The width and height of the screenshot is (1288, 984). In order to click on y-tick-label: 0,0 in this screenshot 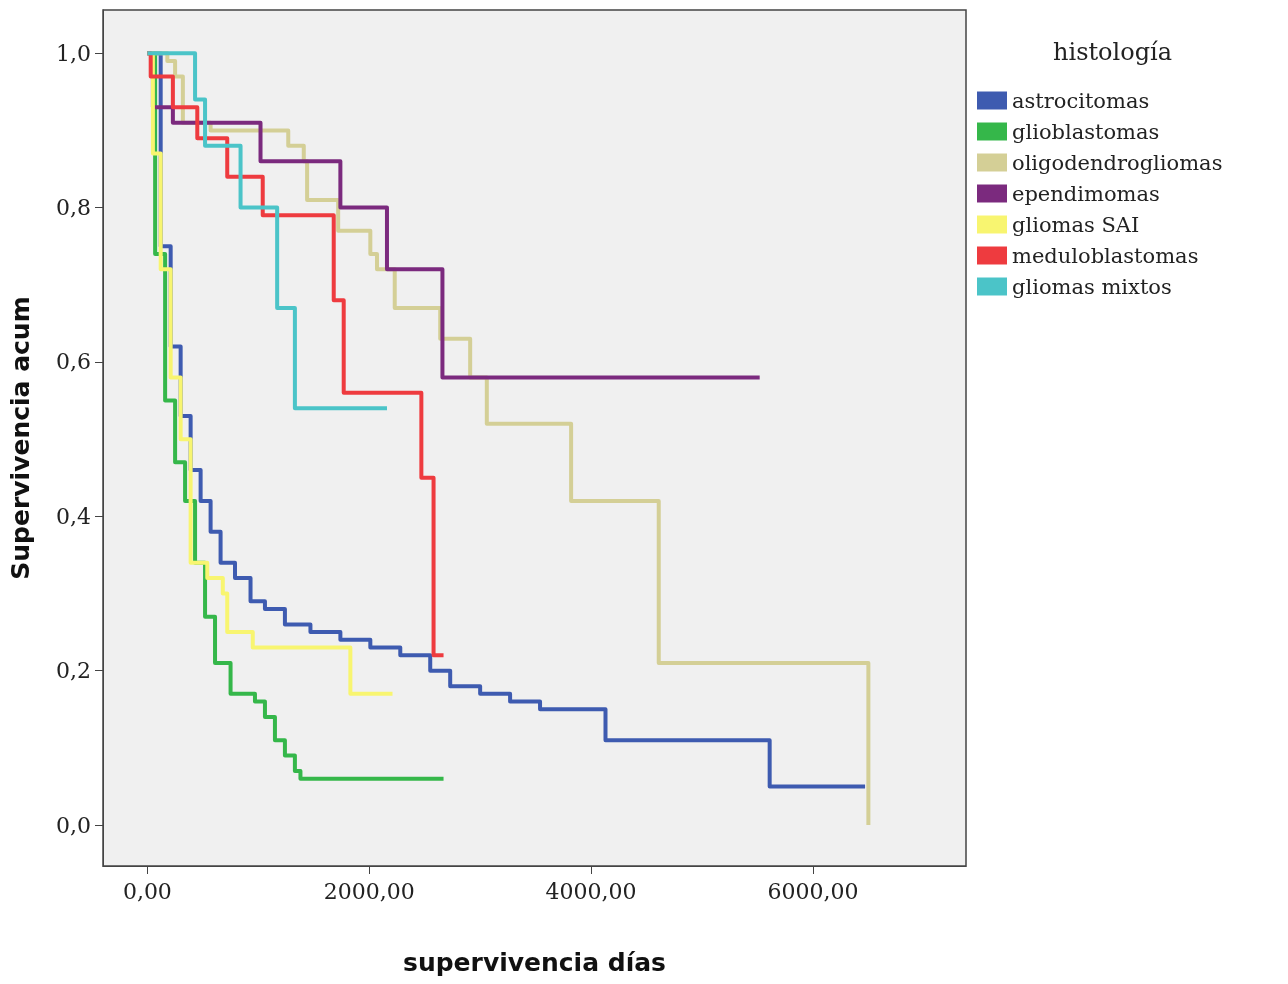, I will do `click(73, 825)`.